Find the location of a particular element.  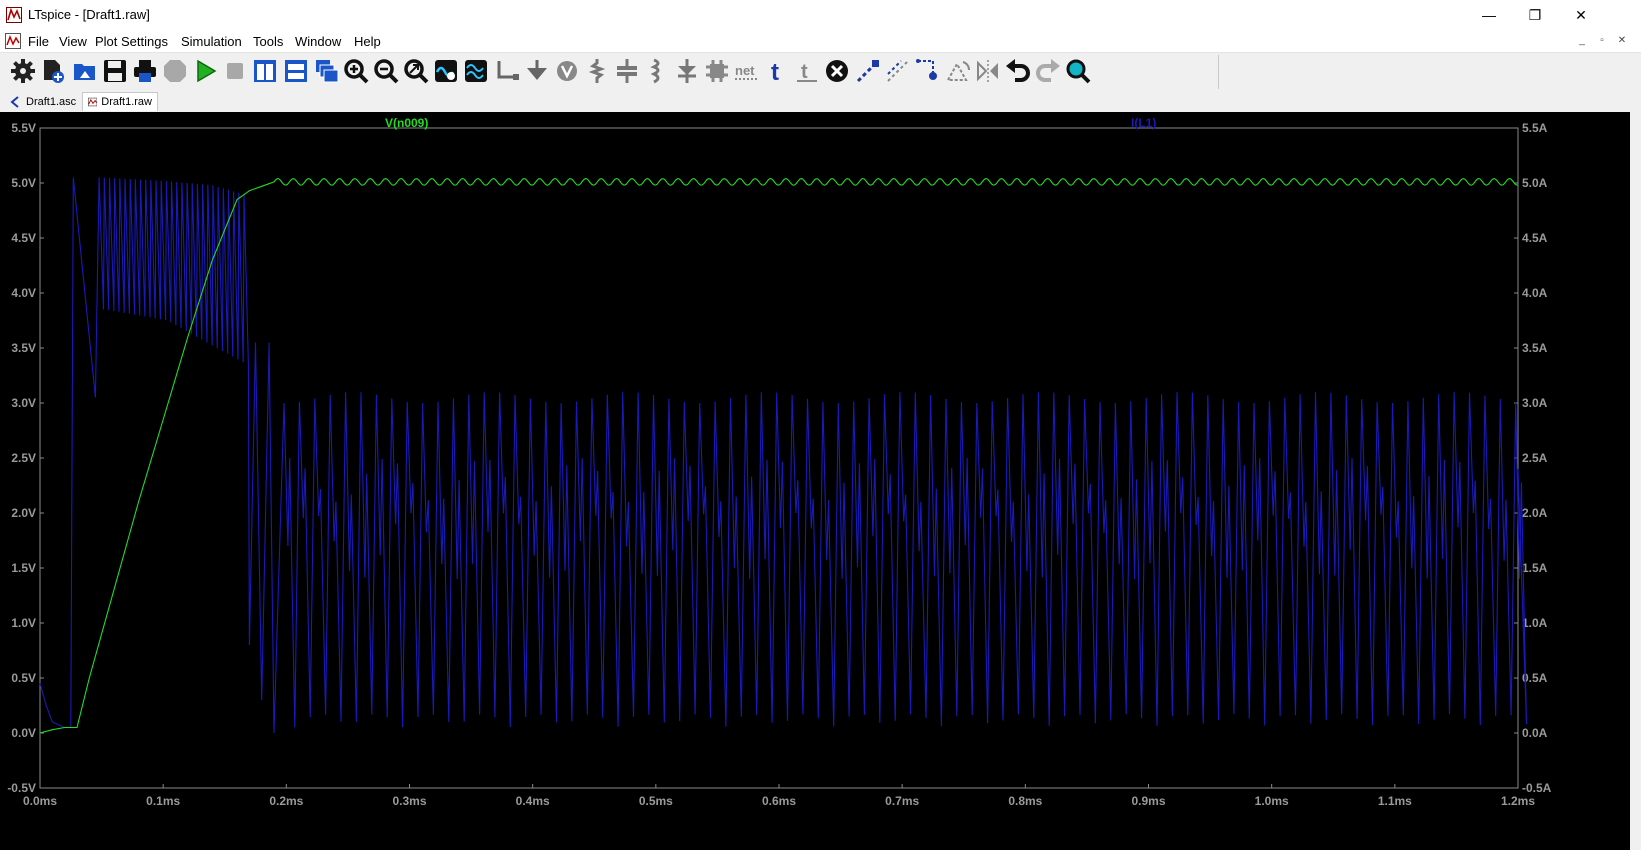

zoom-fit-button is located at coordinates (416, 71).